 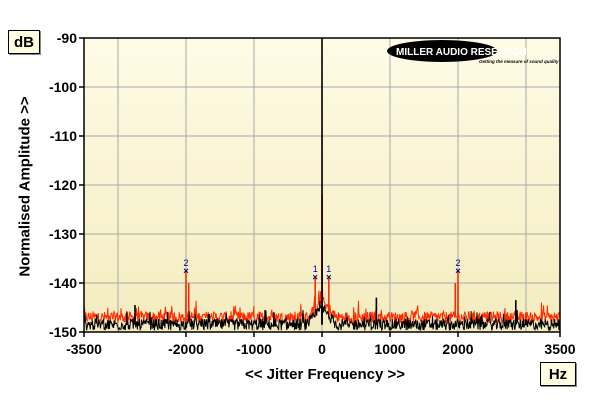 What do you see at coordinates (461, 52) in the screenshot?
I see `logo-text: MILLER AUDIO RESEARCH` at bounding box center [461, 52].